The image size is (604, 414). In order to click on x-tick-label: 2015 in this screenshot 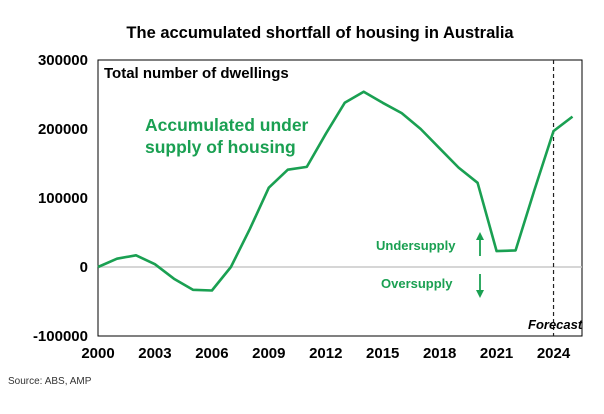, I will do `click(382, 353)`.